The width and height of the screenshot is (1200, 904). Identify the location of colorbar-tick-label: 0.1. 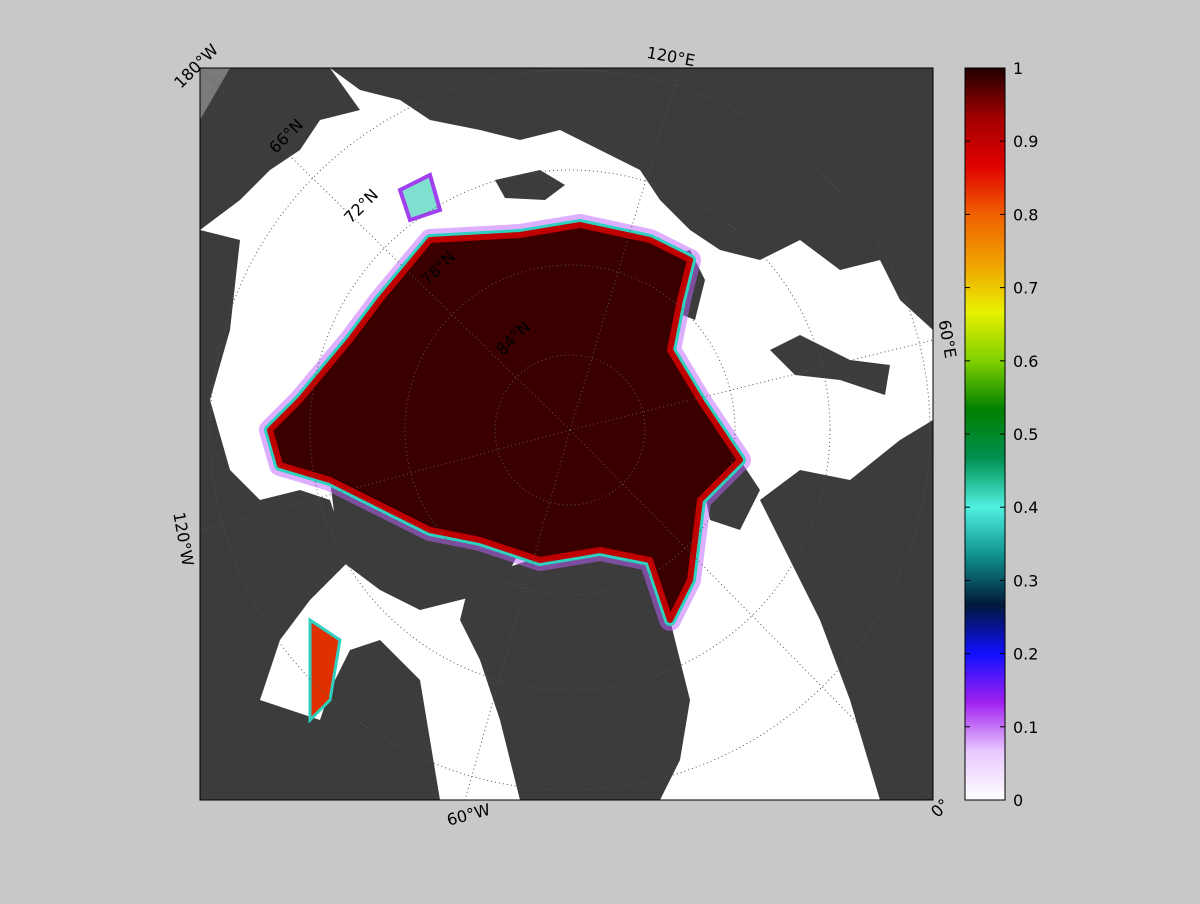
(1025, 727).